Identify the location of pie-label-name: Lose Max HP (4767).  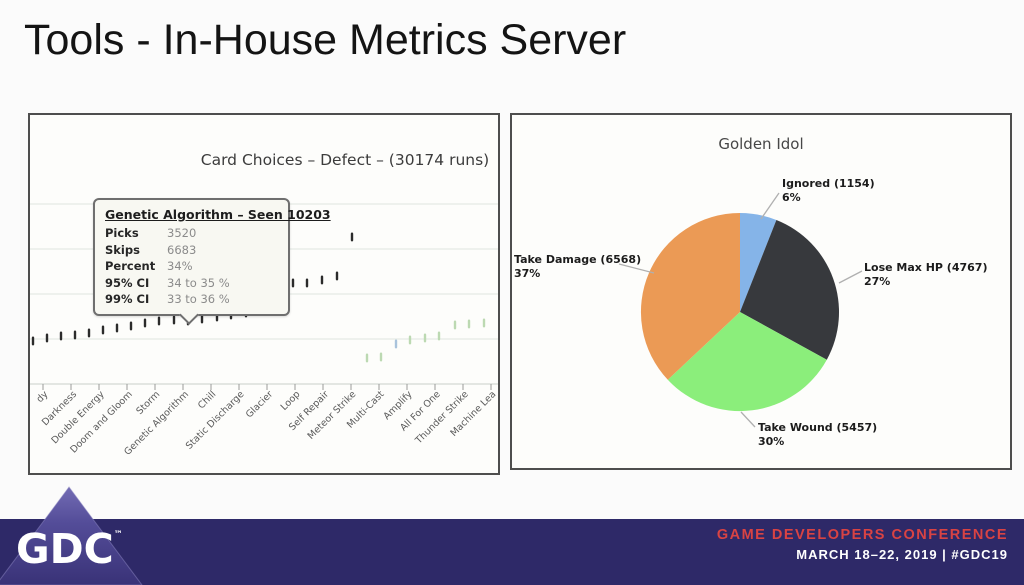
(926, 267).